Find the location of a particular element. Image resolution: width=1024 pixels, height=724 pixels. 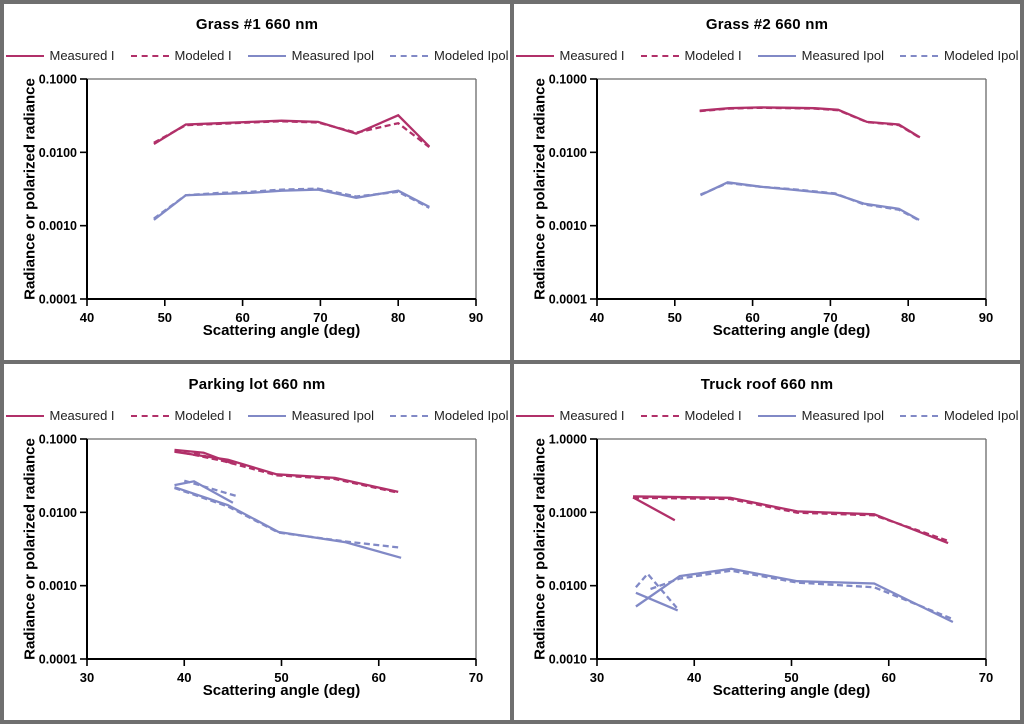

chart-title: Parking lot 660 nm is located at coordinates (257, 384).